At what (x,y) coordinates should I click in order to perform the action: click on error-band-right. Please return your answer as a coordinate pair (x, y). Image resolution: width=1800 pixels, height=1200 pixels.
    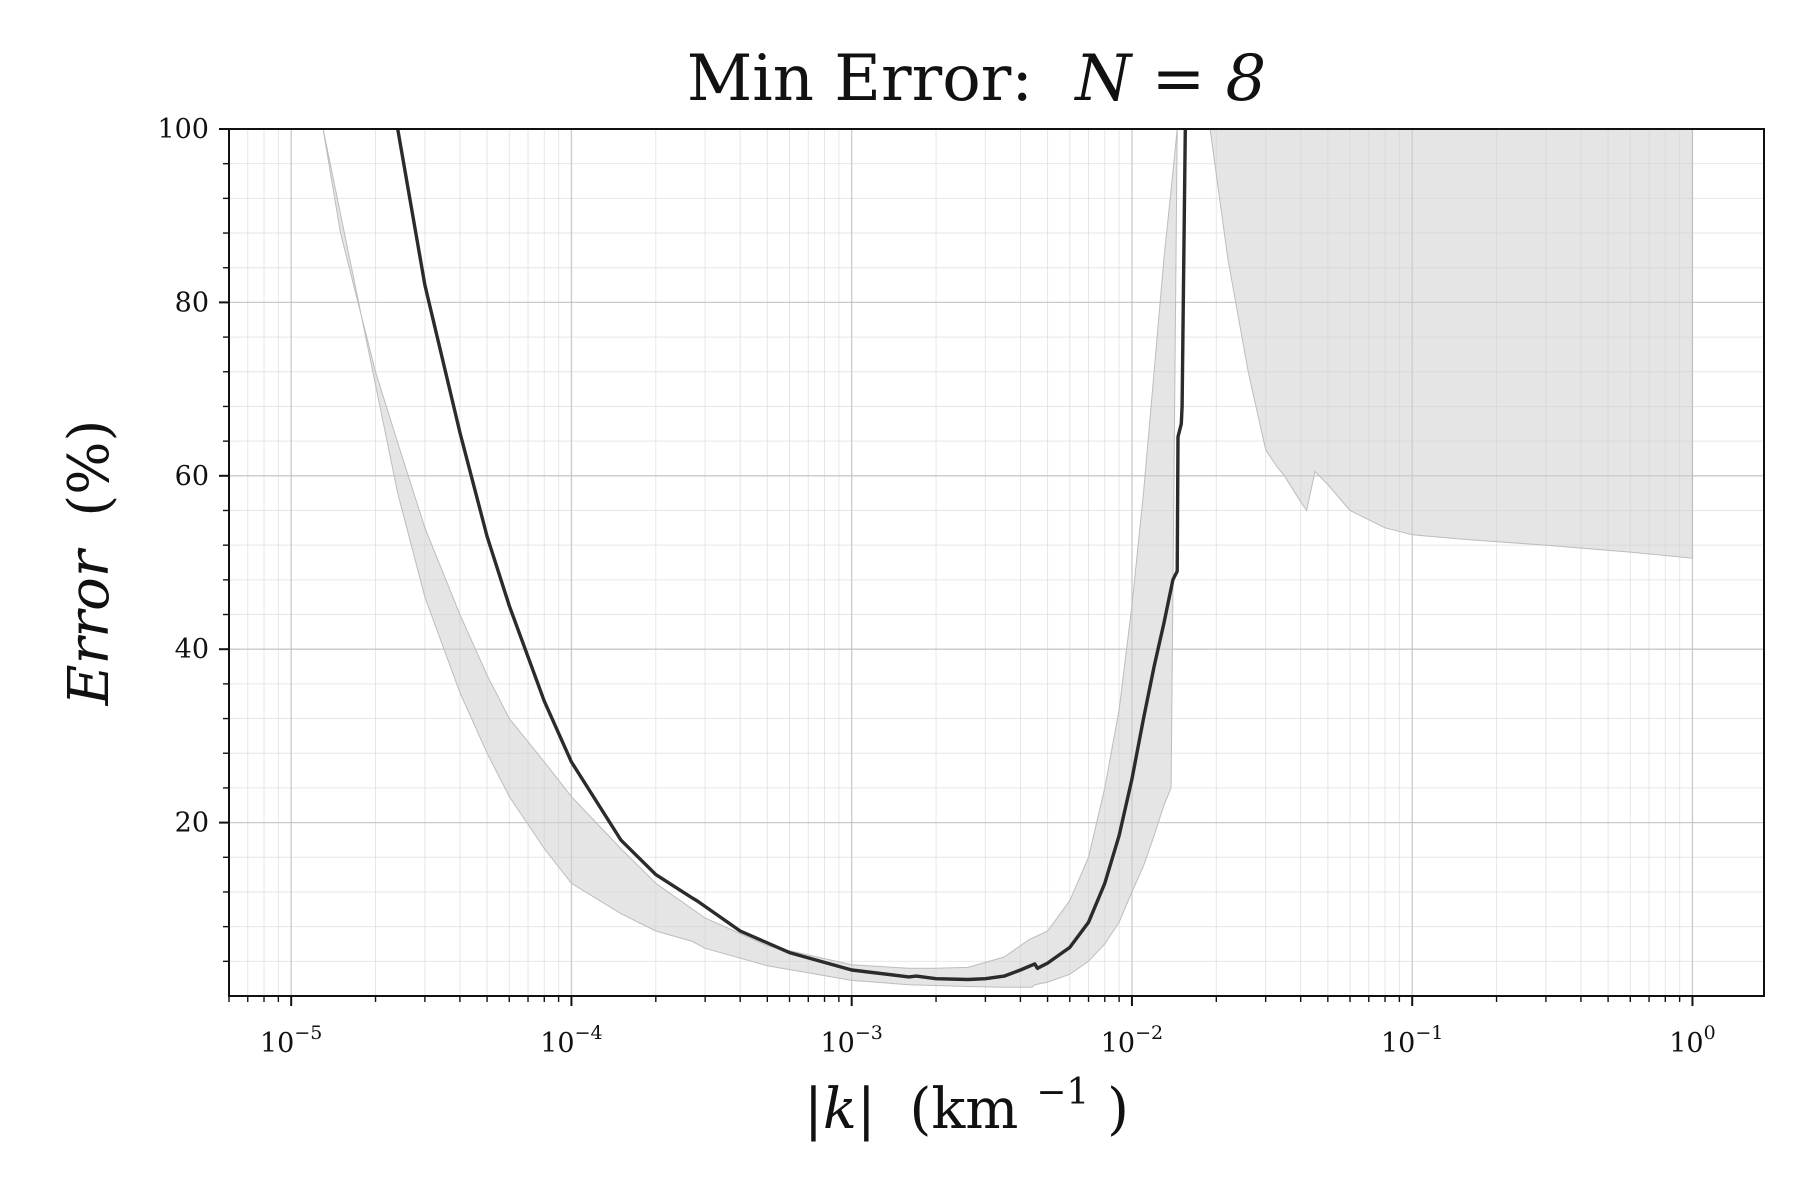
    Looking at the image, I should click on (1451, 344).